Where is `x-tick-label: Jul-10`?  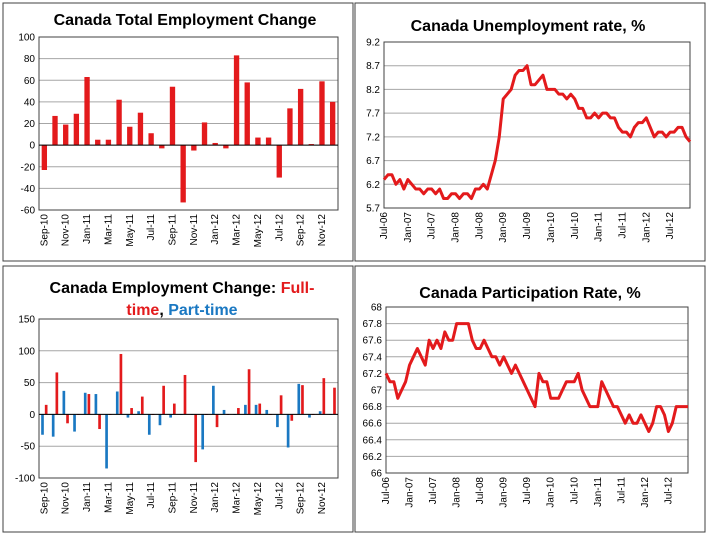 x-tick-label: Jul-10 is located at coordinates (574, 491).